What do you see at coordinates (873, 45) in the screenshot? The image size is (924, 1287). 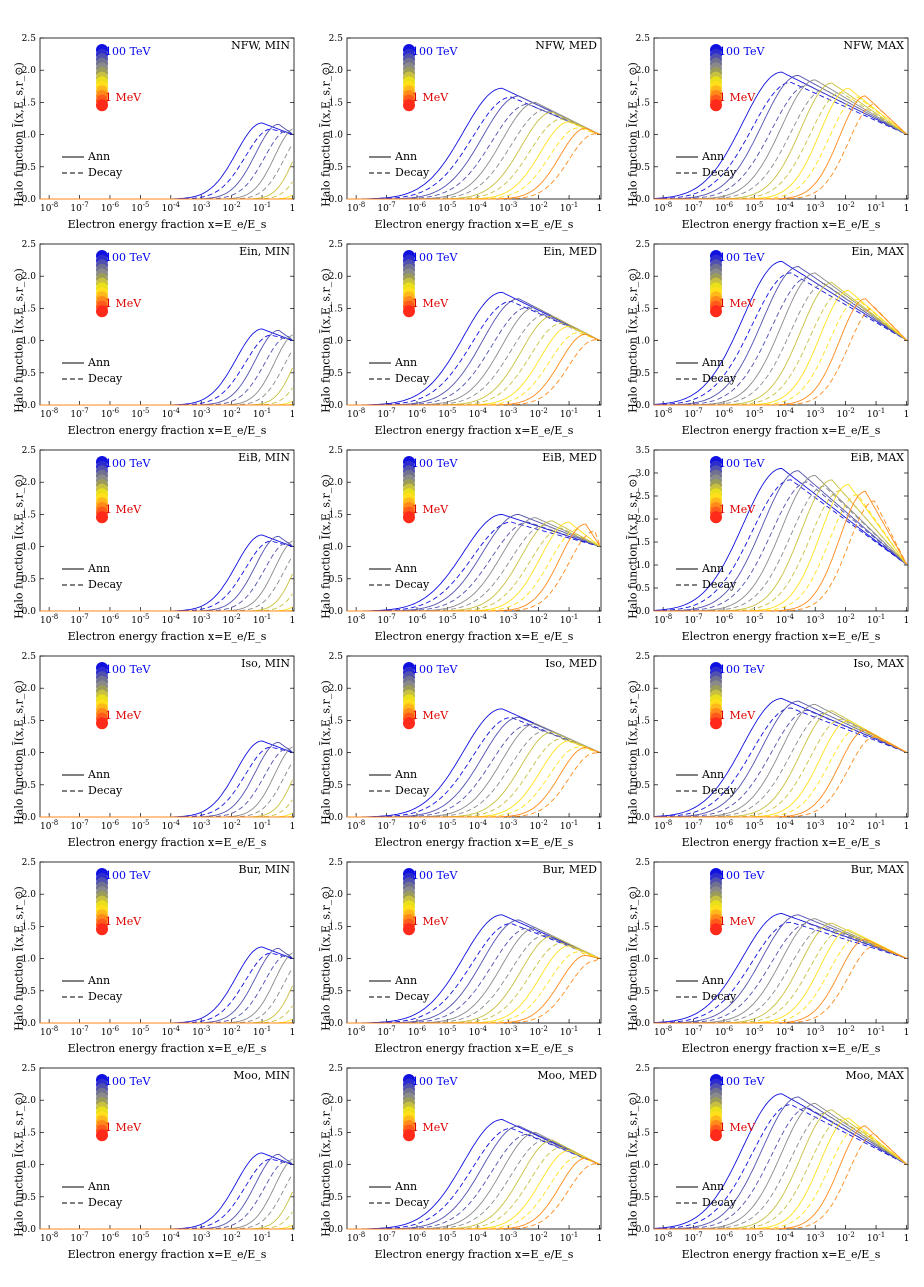 I see `panel-title: NFW, MAX` at bounding box center [873, 45].